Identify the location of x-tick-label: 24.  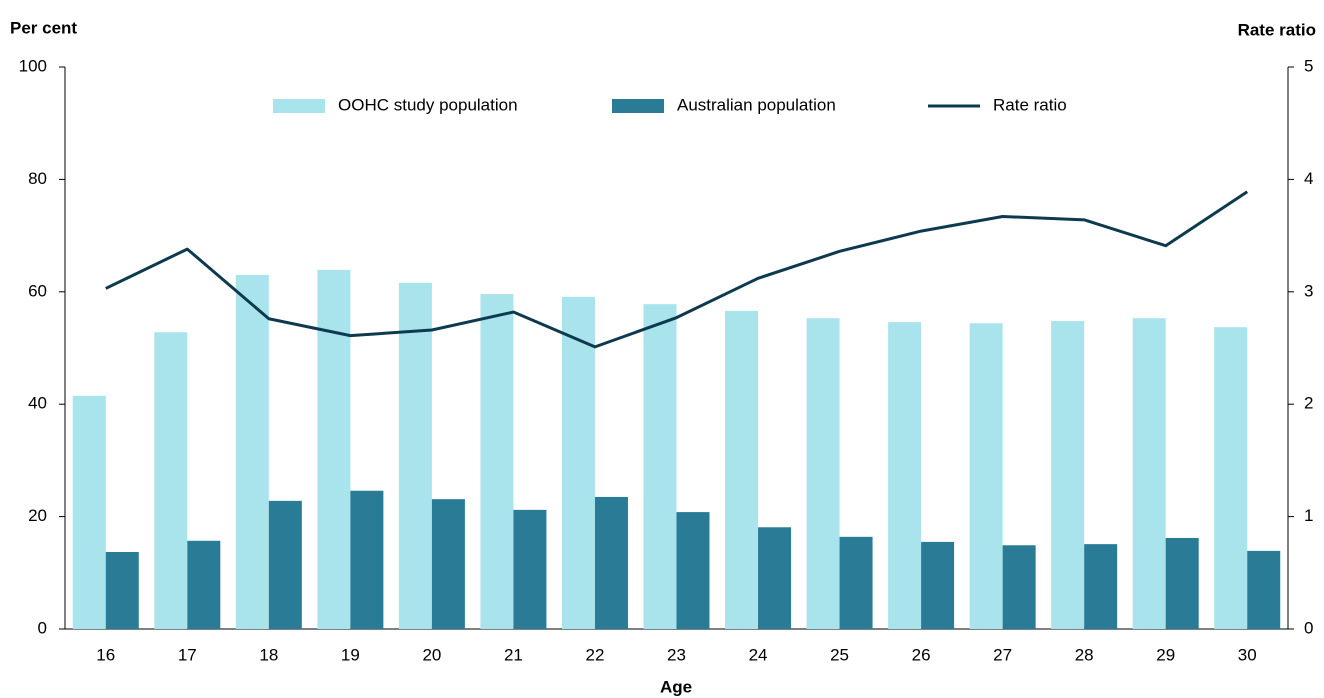
(758, 654).